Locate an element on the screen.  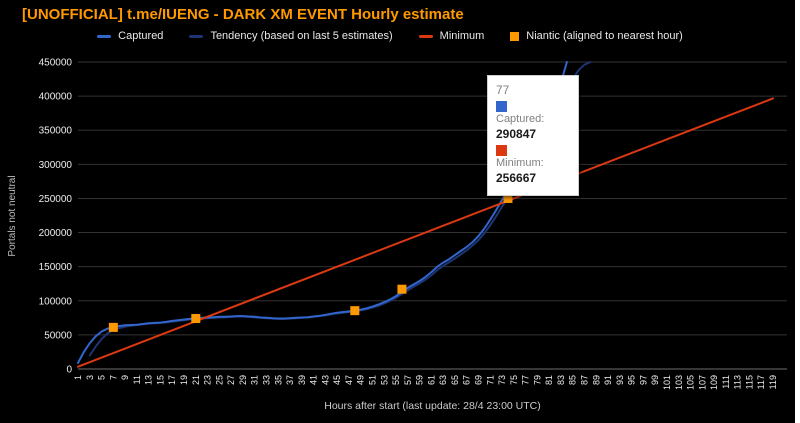
x-tick-label: 31 is located at coordinates (255, 380).